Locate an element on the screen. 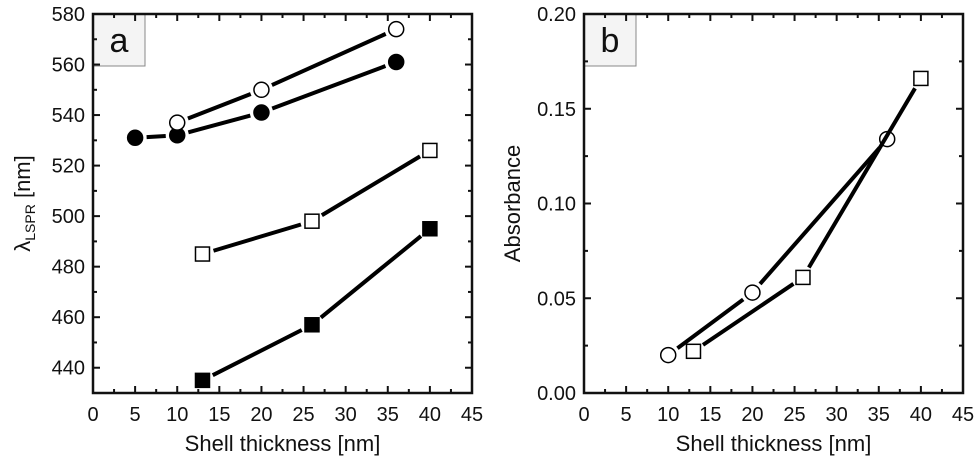 The width and height of the screenshot is (980, 462). y-tick-label: 460 is located at coordinates (68, 318).